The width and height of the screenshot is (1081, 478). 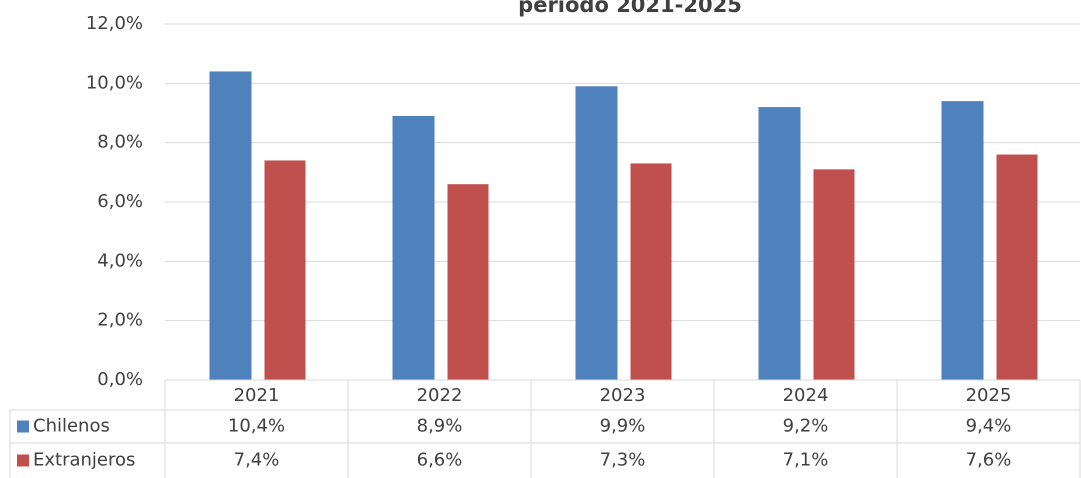 What do you see at coordinates (806, 426) in the screenshot?
I see `table-value: 9,2%` at bounding box center [806, 426].